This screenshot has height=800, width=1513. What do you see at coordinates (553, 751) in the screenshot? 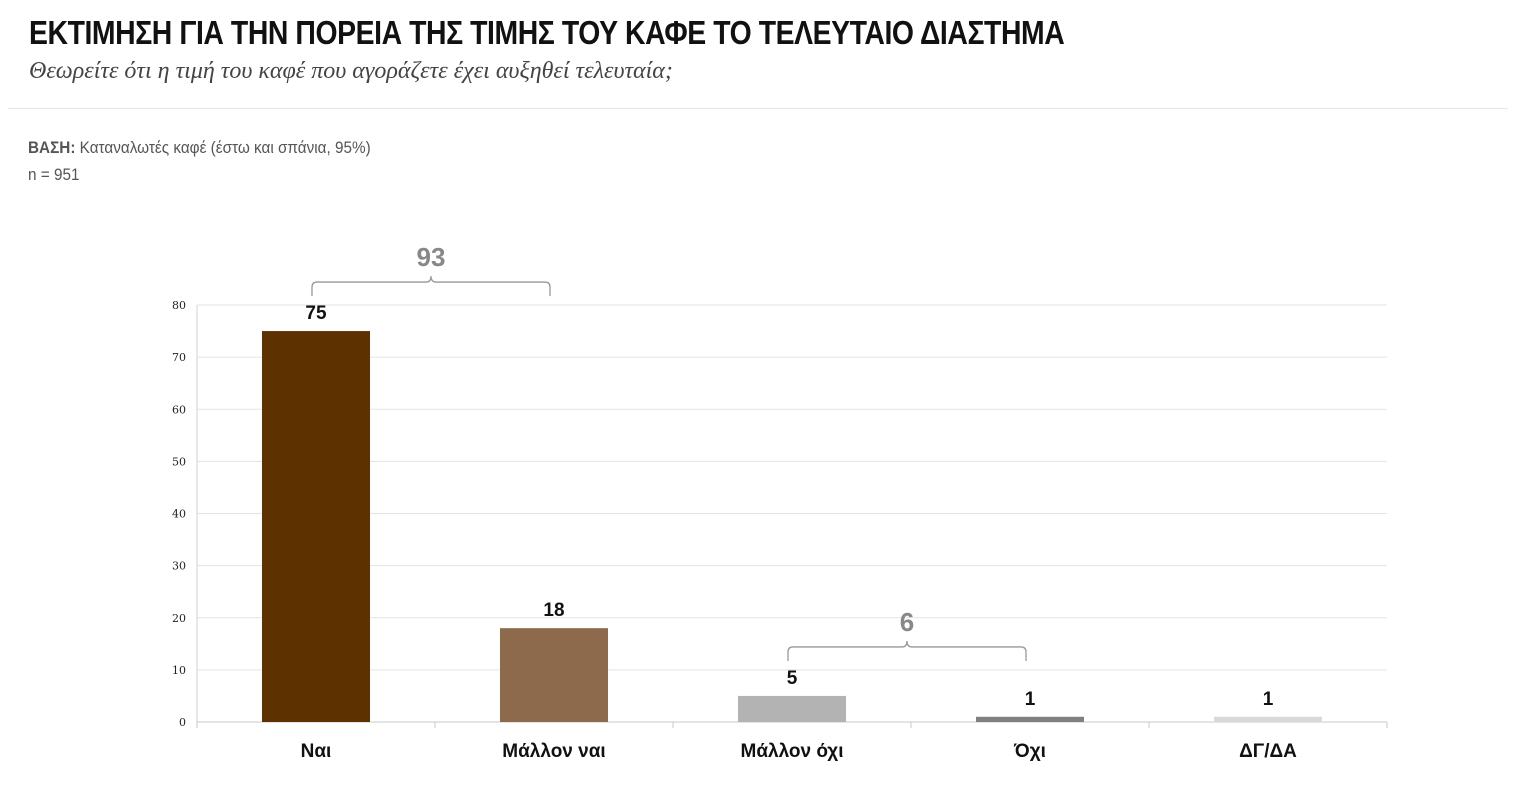
I see `category-label: Μάλλον ναι` at bounding box center [553, 751].